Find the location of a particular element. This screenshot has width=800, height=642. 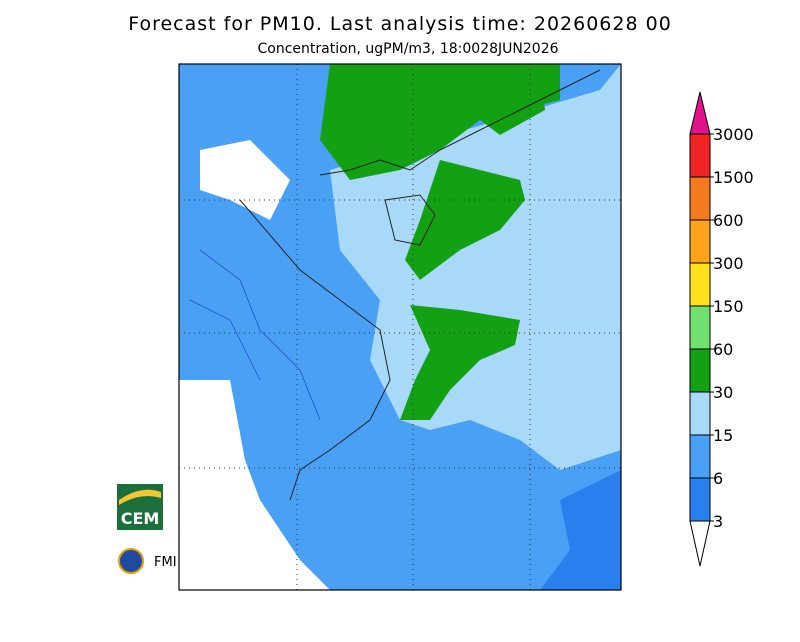

island is located at coordinates (410, 220).